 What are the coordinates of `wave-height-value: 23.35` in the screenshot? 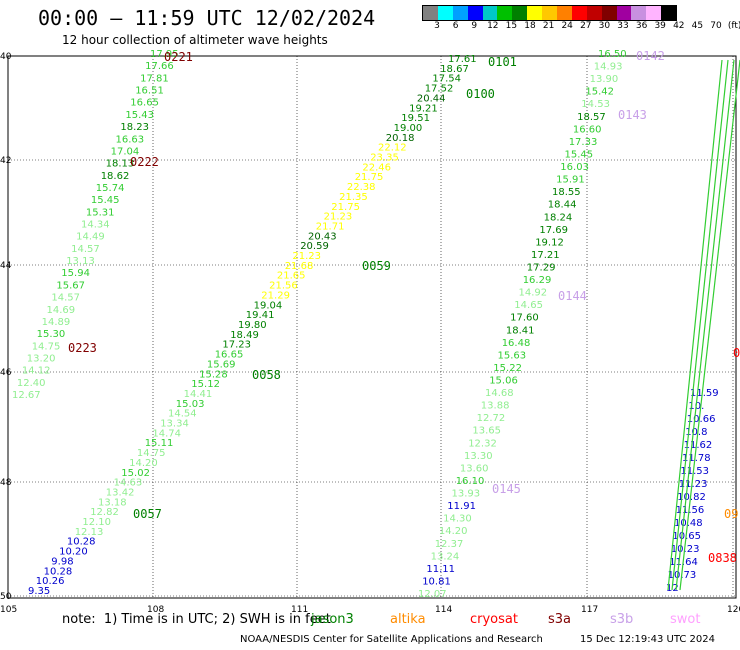 It's located at (384, 158).